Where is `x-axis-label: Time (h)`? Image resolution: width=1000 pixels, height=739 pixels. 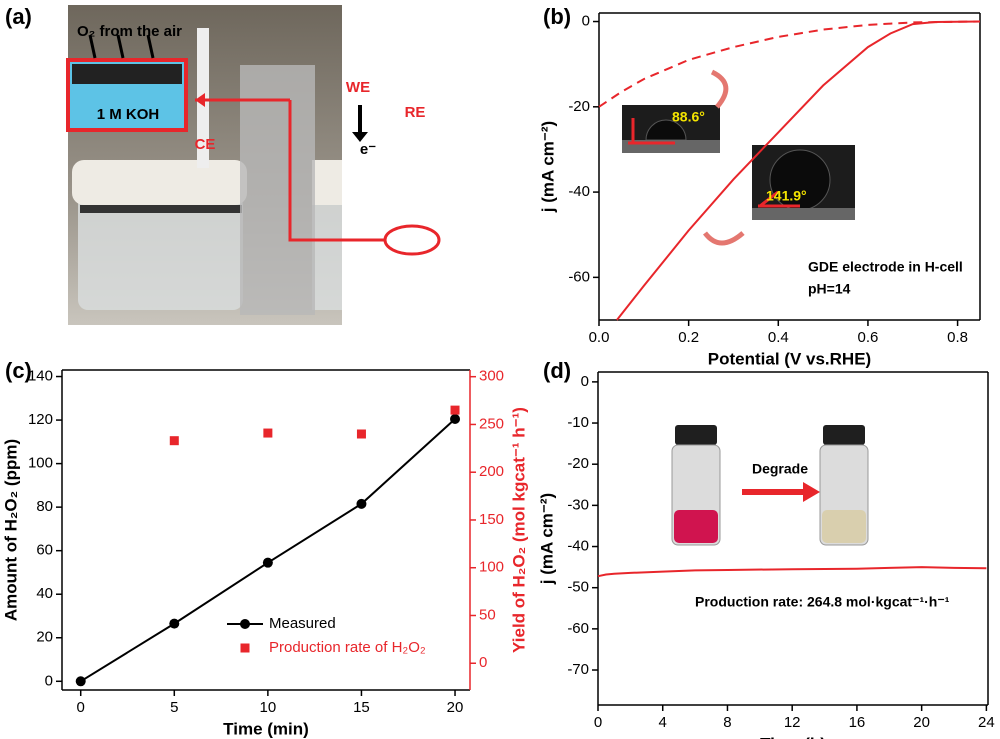
x-axis-label: Time (h) is located at coordinates (793, 736).